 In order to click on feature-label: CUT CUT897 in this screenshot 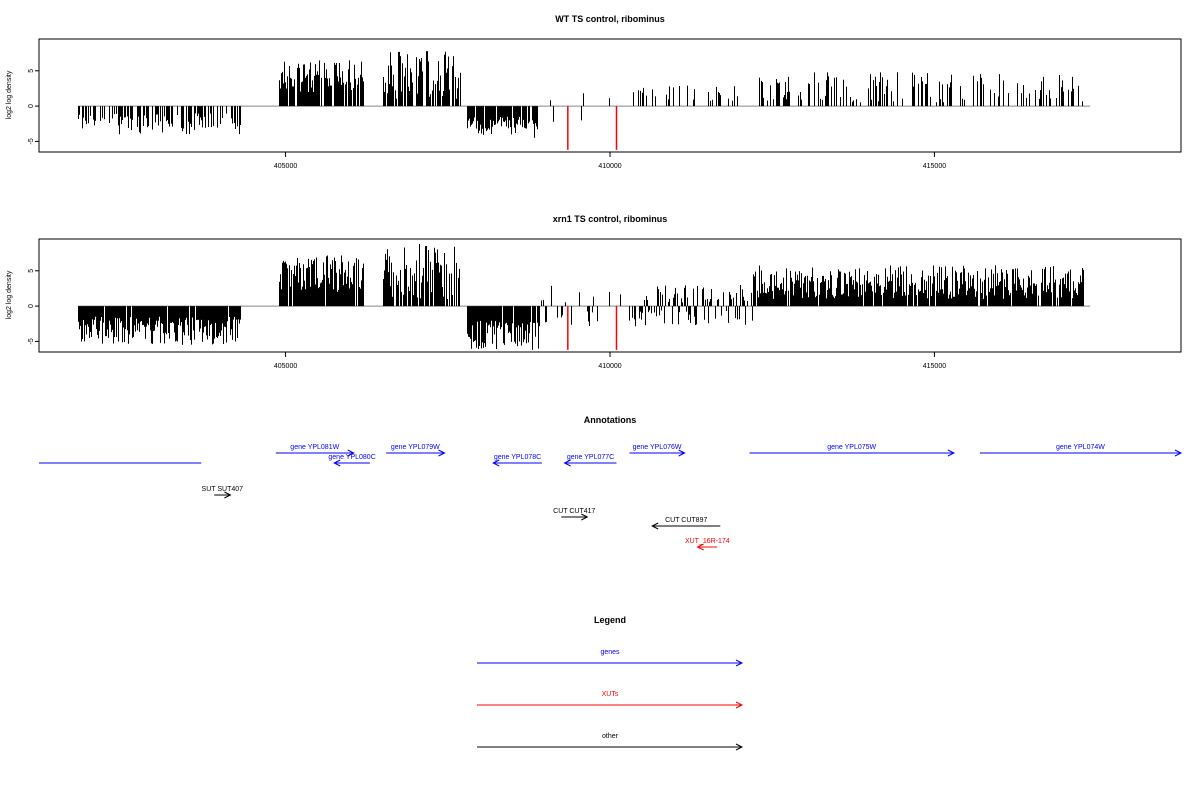, I will do `click(686, 520)`.